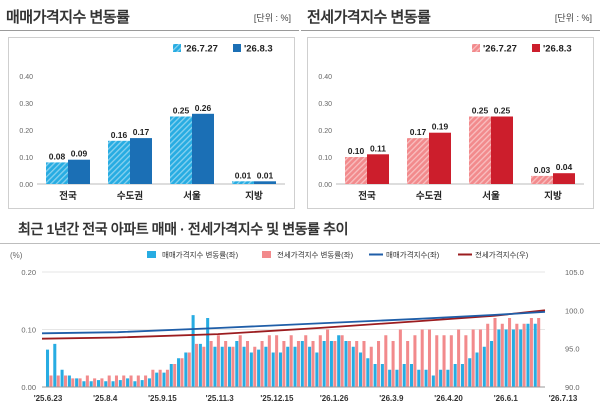  I want to click on x-tick-label: '26.6.1, so click(506, 398).